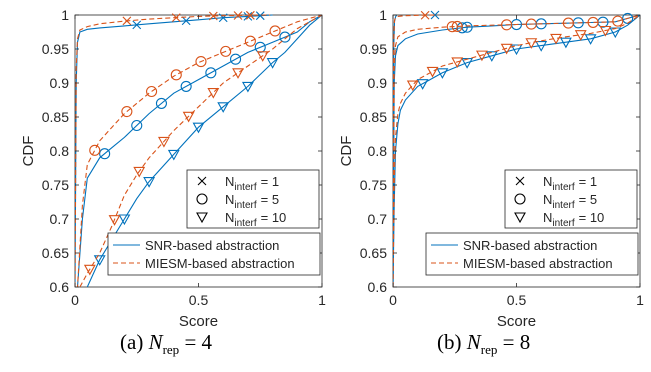 Image resolution: width=651 pixels, height=372 pixels. What do you see at coordinates (393, 300) in the screenshot?
I see `x-tick-label: 0` at bounding box center [393, 300].